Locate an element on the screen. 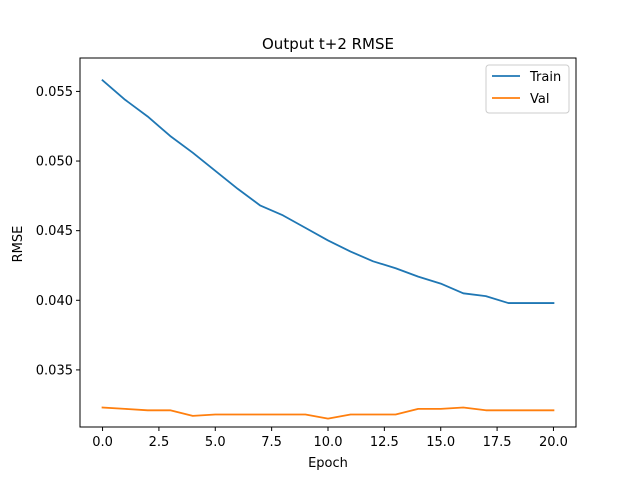 This screenshot has width=640, height=480. x-tick-label: 12.5 is located at coordinates (384, 442).